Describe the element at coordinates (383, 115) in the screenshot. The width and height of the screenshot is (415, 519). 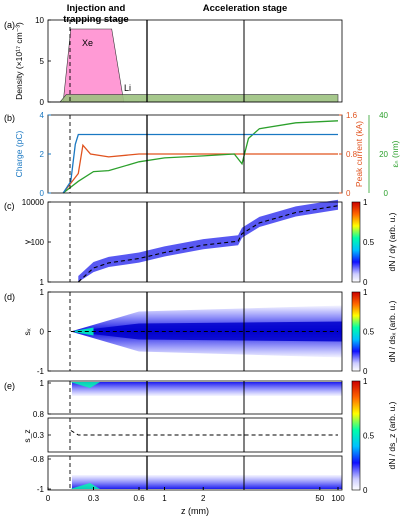
I see `panel-b-ytick-right2-label-2: 40` at that location.